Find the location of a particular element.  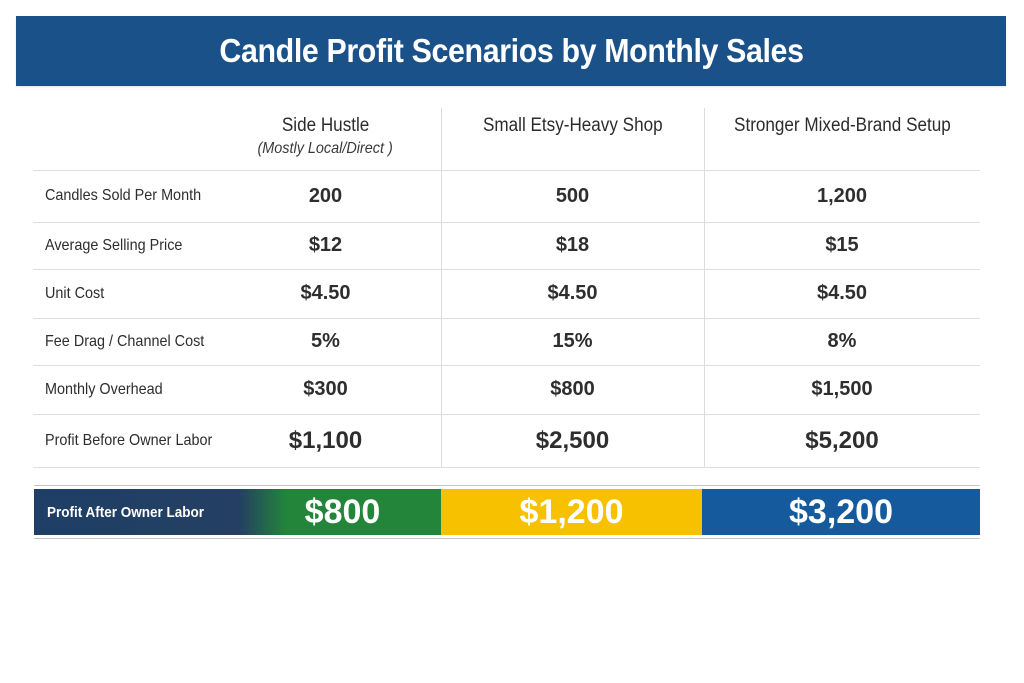

column-header-mixed-brand-setup: Stronger Mixed-Brand Setup is located at coordinates (842, 142).